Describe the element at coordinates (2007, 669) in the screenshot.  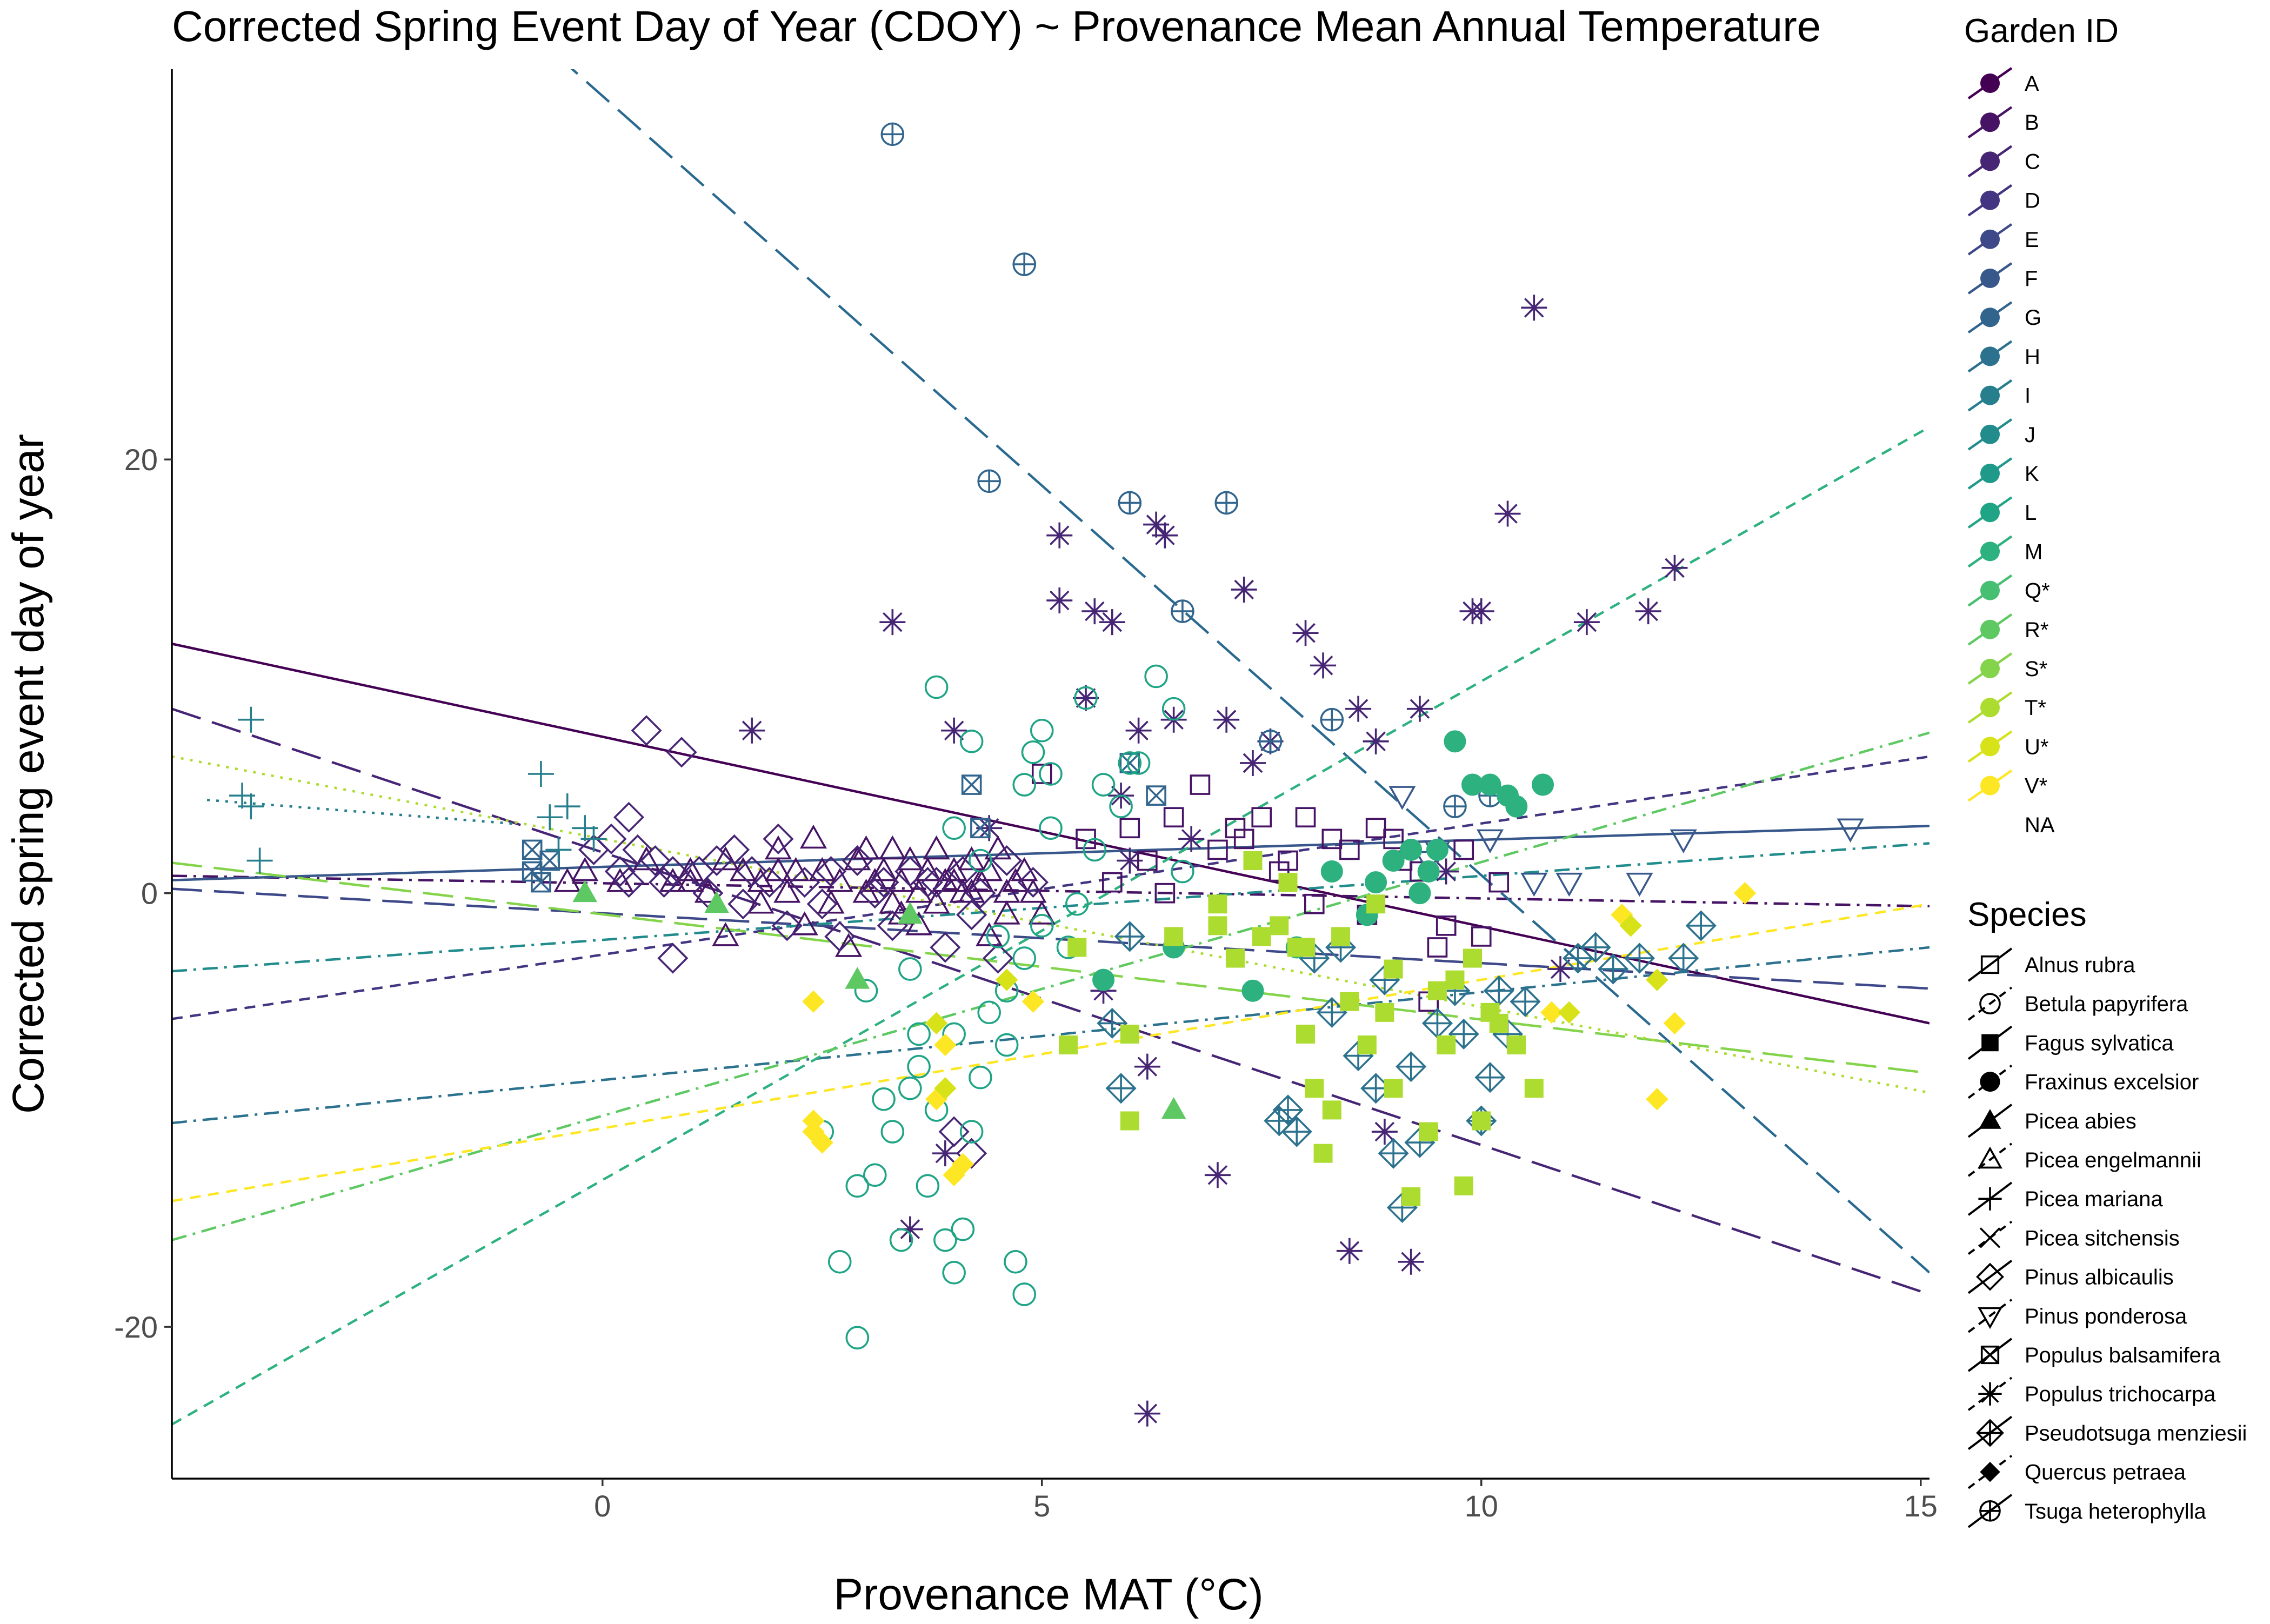
I see `garden-legend-item: S*` at that location.